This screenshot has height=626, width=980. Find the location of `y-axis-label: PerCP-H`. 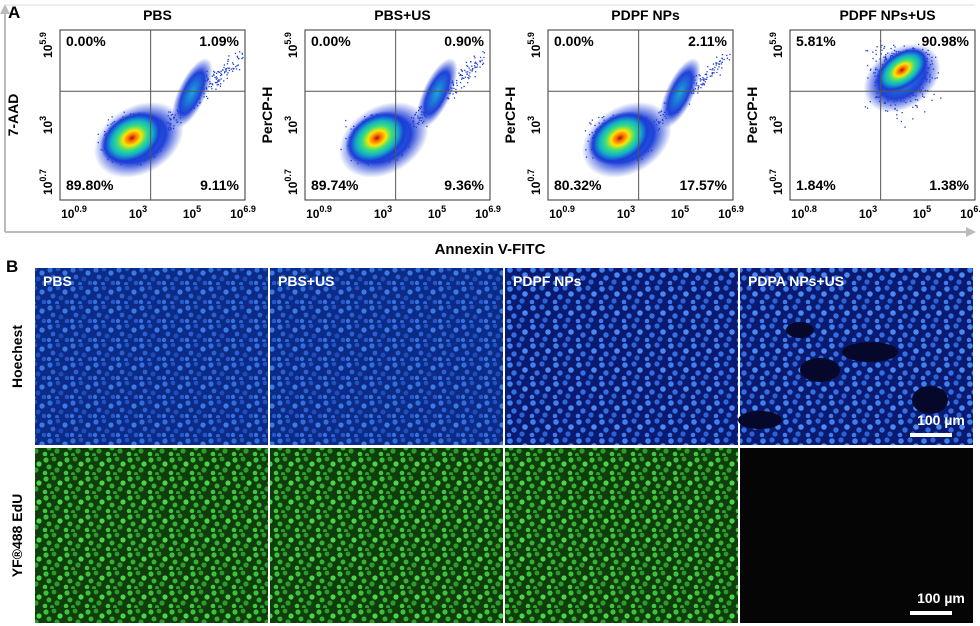

y-axis-label: PerCP-H is located at coordinates (267, 115).